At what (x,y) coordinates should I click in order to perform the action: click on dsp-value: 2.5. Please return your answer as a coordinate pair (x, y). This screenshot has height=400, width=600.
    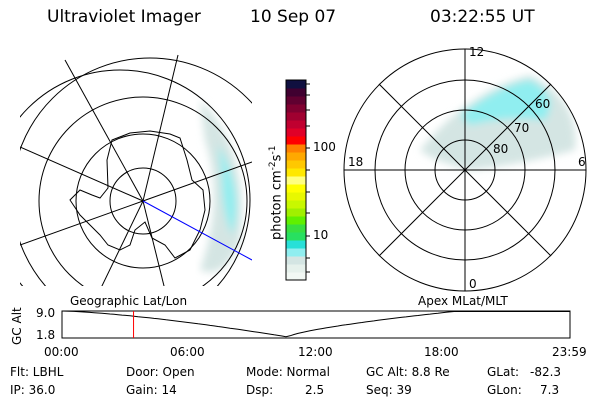
    Looking at the image, I should click on (315, 390).